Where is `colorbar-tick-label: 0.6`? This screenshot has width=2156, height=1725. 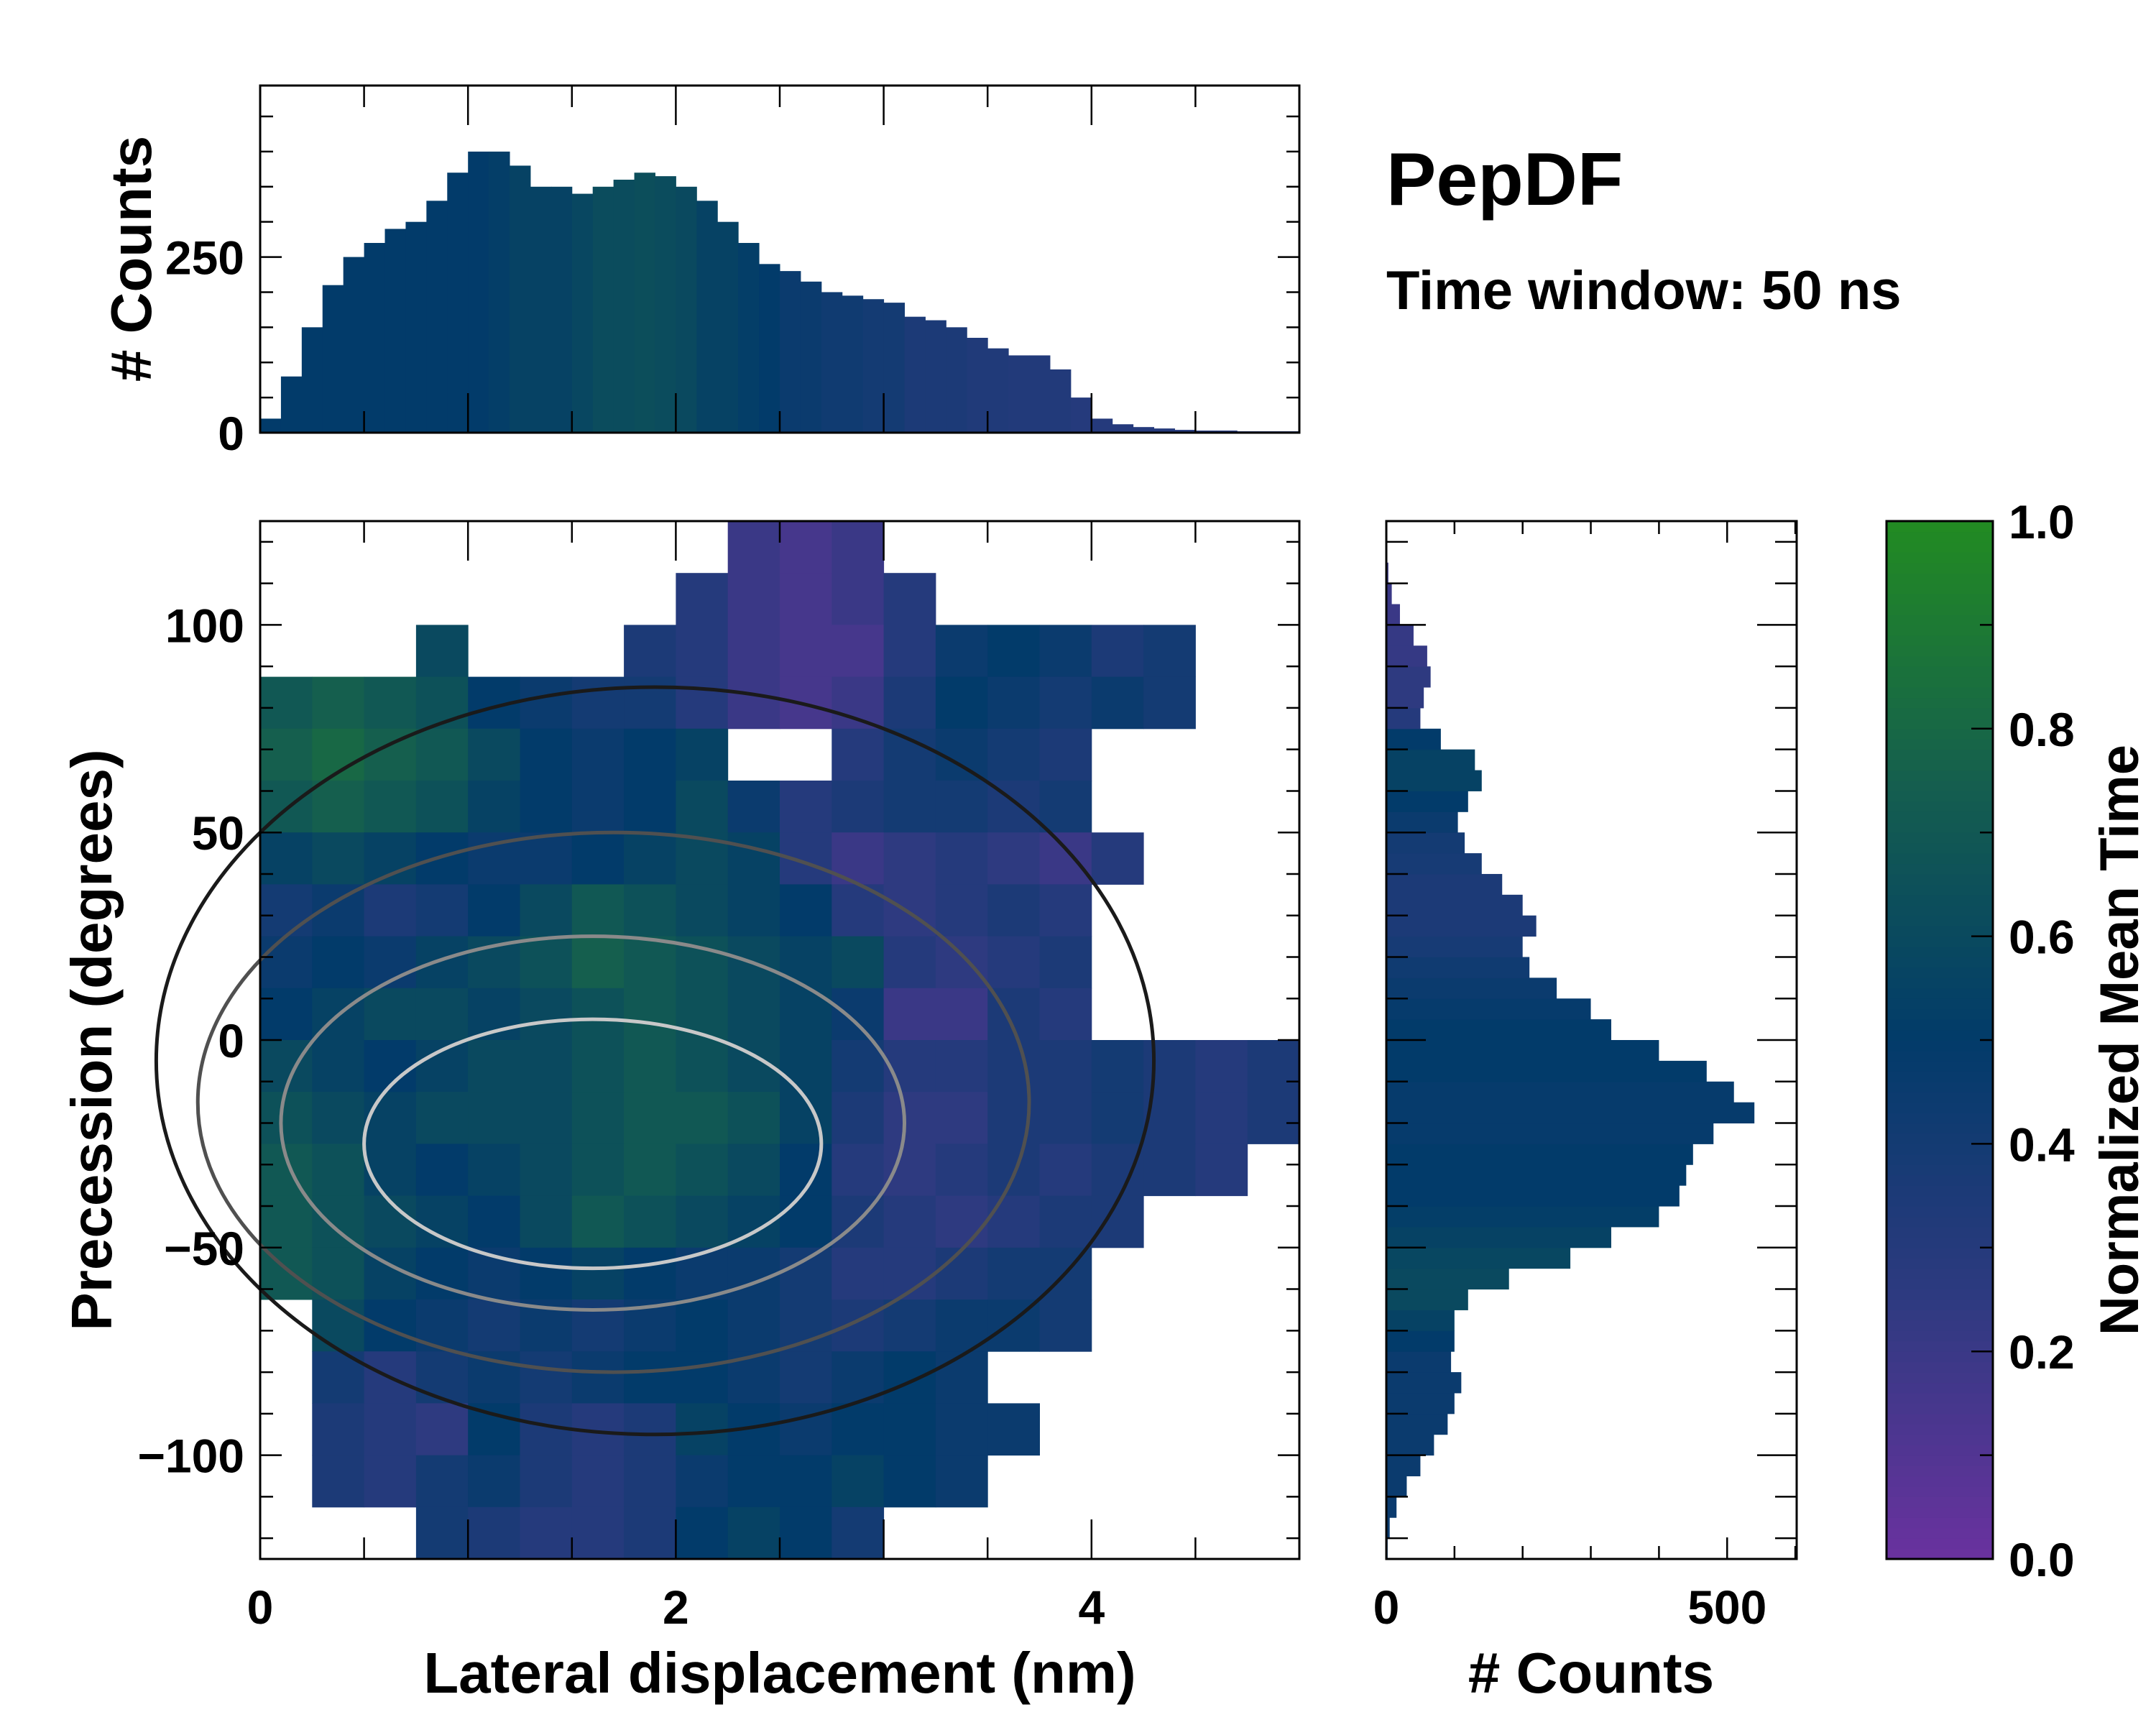 colorbar-tick-label: 0.6 is located at coordinates (2042, 937).